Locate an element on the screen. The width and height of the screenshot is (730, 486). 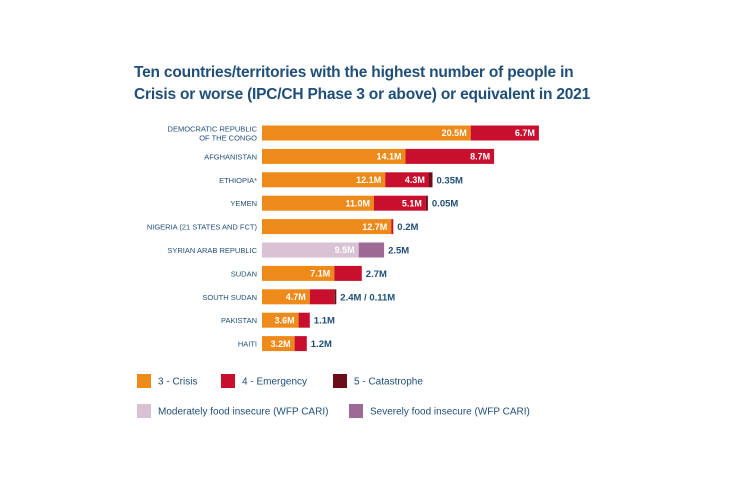
legend-swatch-catastrophe is located at coordinates (340, 381).